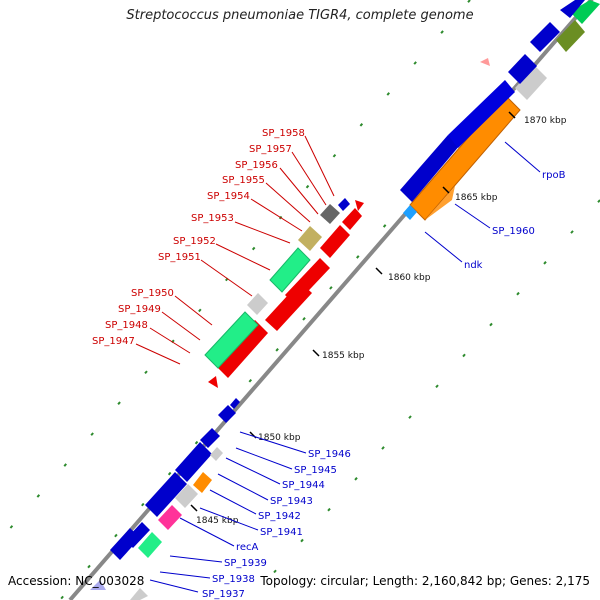 Image resolution: width=600 pixels, height=600 pixels. What do you see at coordinates (212, 218) in the screenshot?
I see `gene-label: SP_1953` at bounding box center [212, 218].